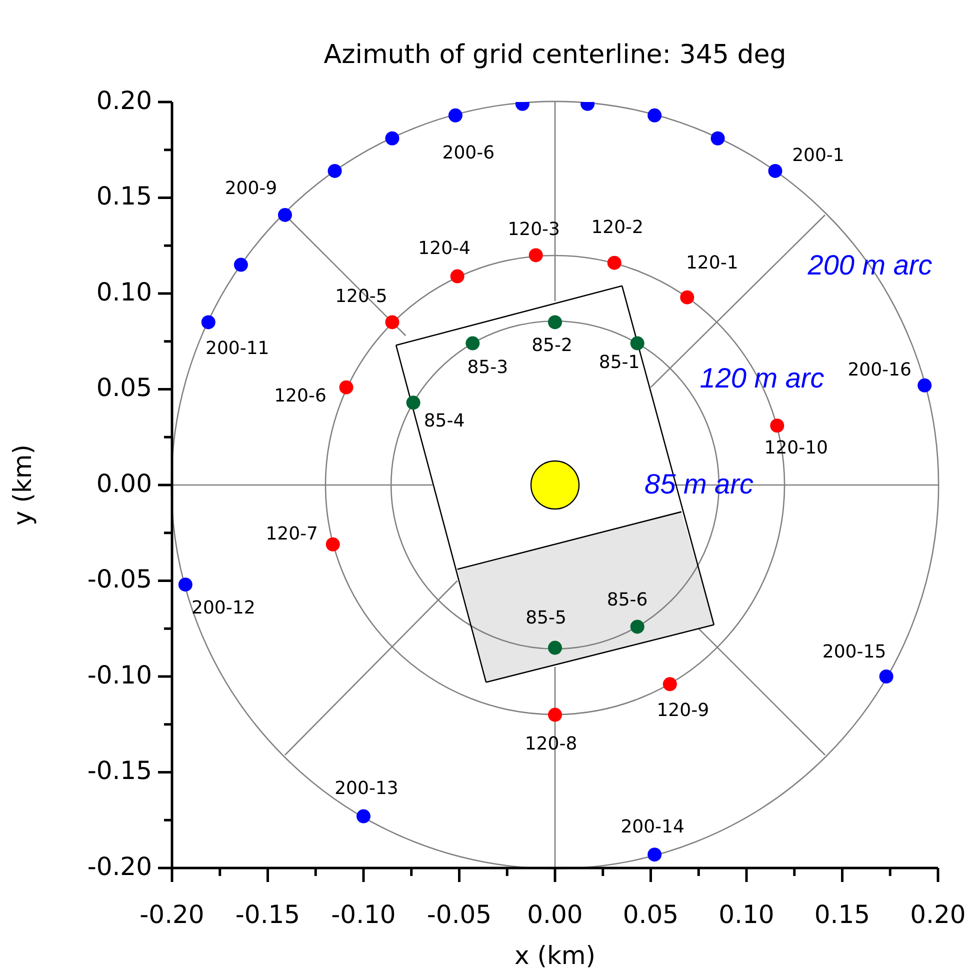 Image resolution: width=974 pixels, height=974 pixels. What do you see at coordinates (869, 264) in the screenshot?
I see `annotation: 200 m arc` at bounding box center [869, 264].